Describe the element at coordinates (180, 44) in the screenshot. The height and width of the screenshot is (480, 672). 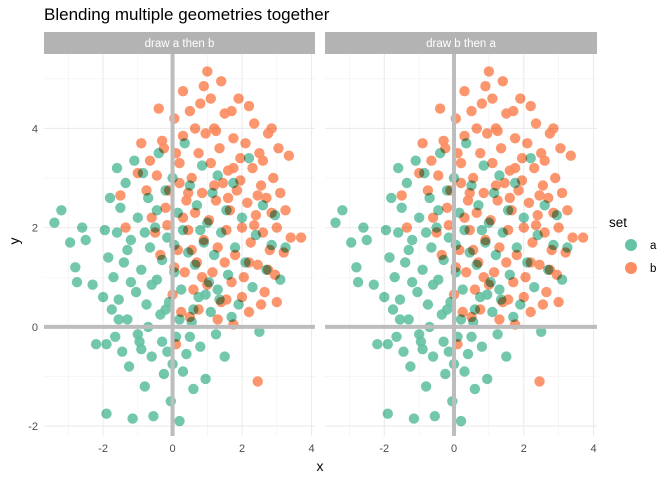
I see `facet-strip-label: draw a then b` at that location.